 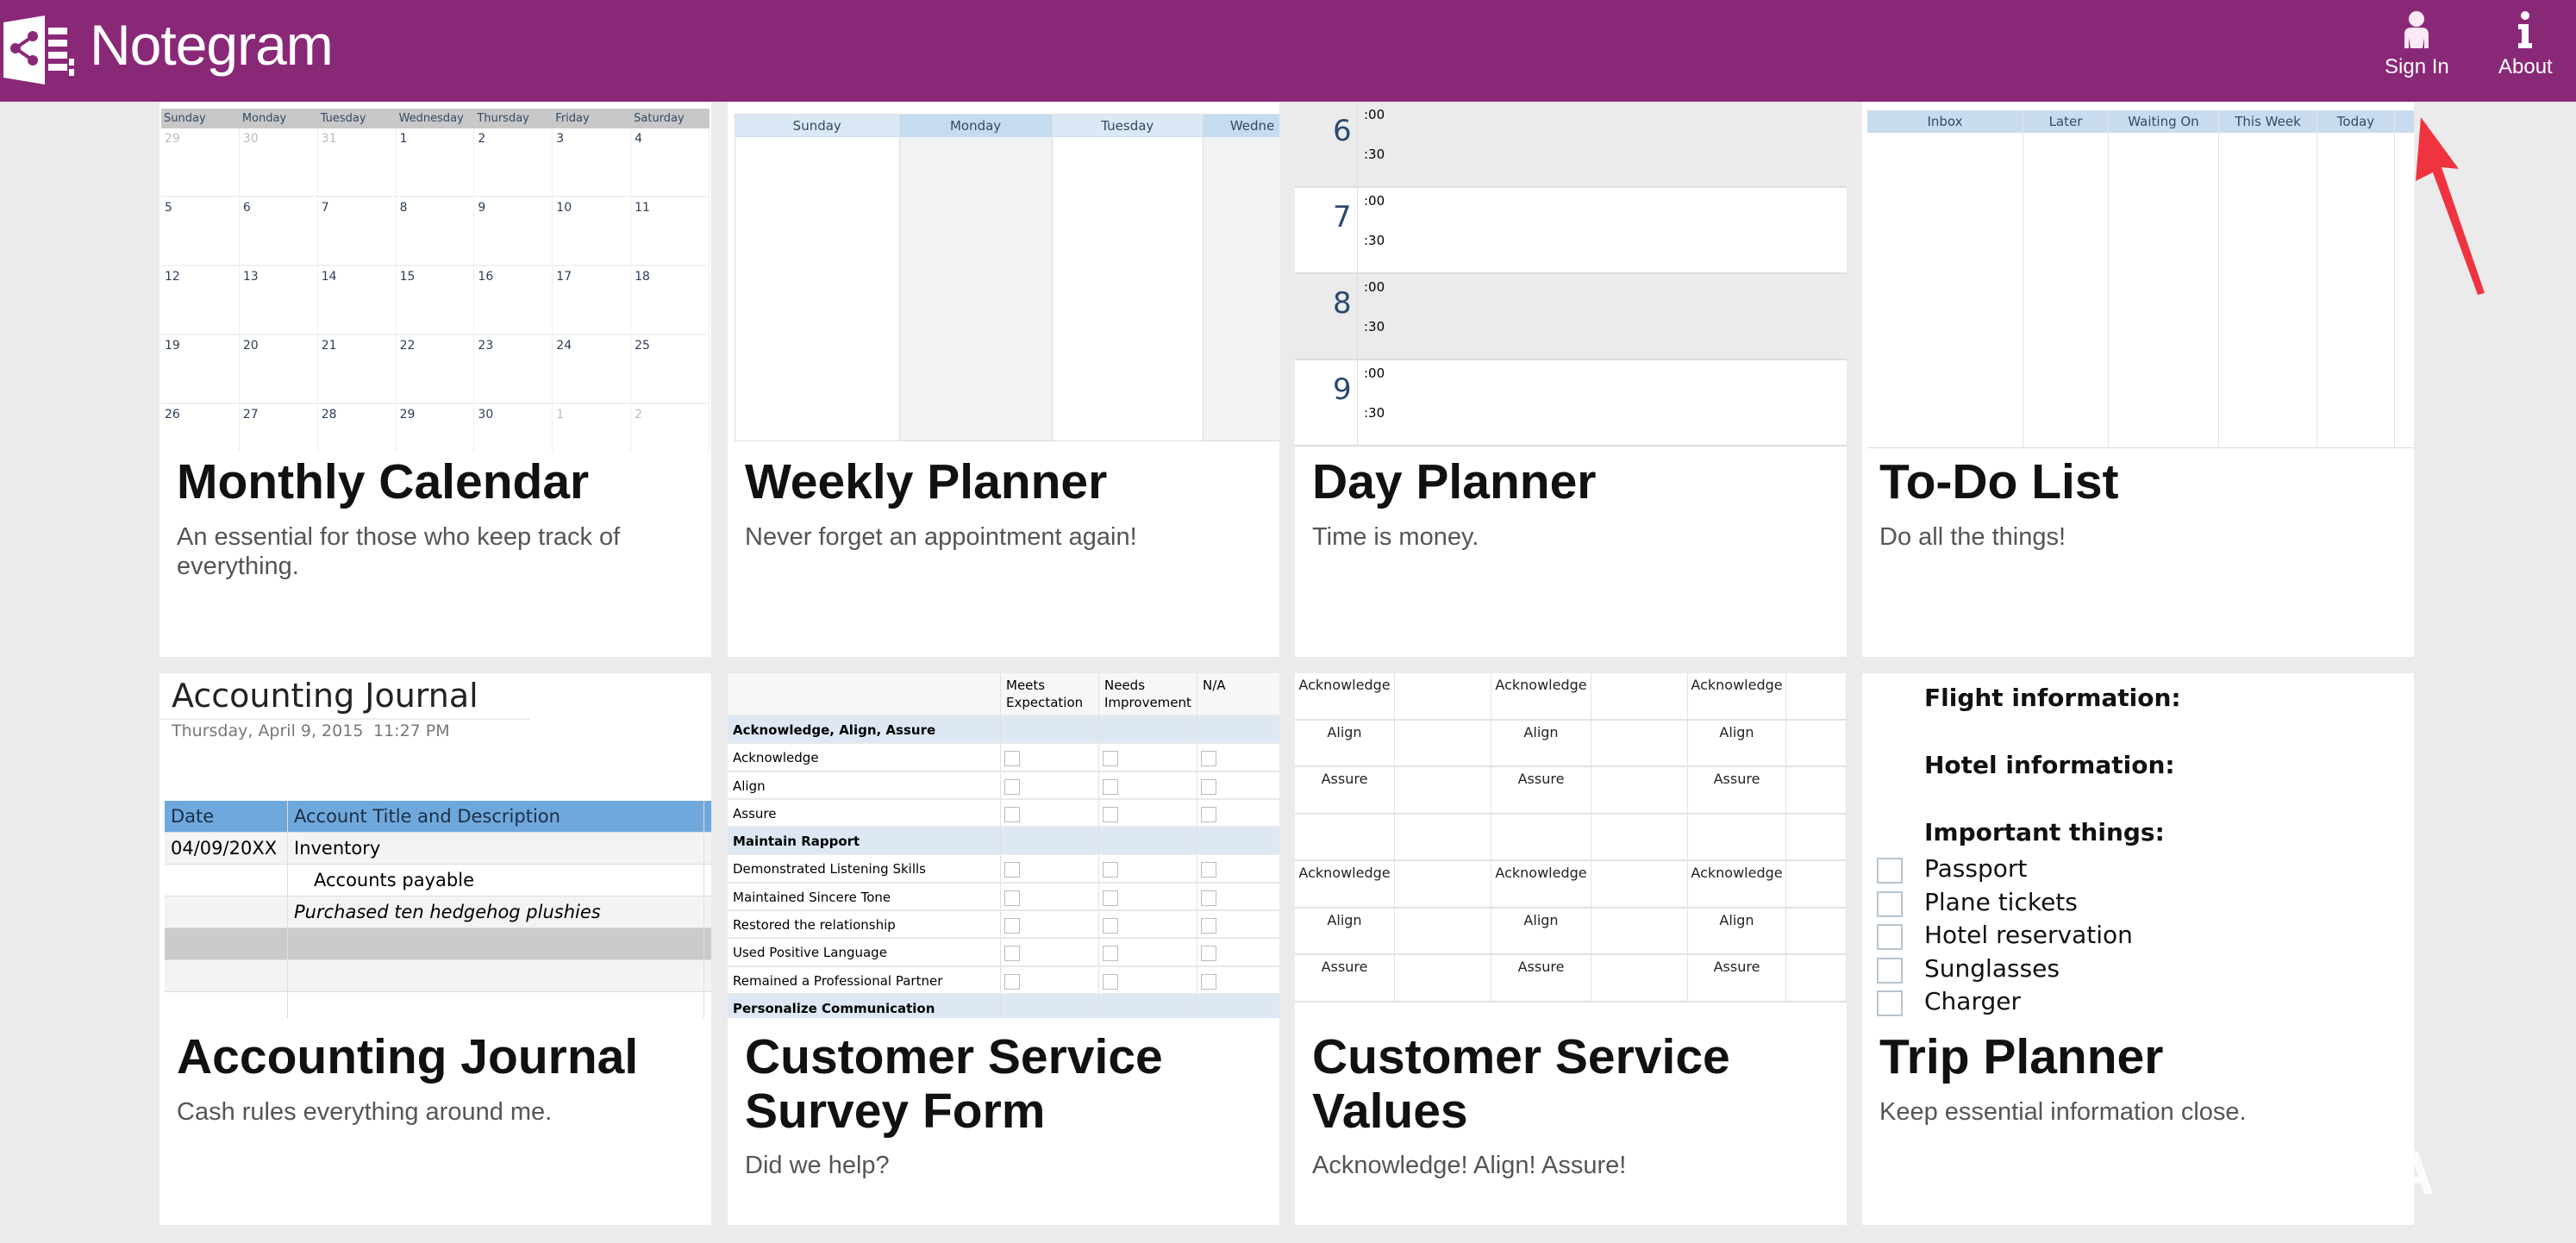 I want to click on todo-column: This Week, so click(x=2268, y=278).